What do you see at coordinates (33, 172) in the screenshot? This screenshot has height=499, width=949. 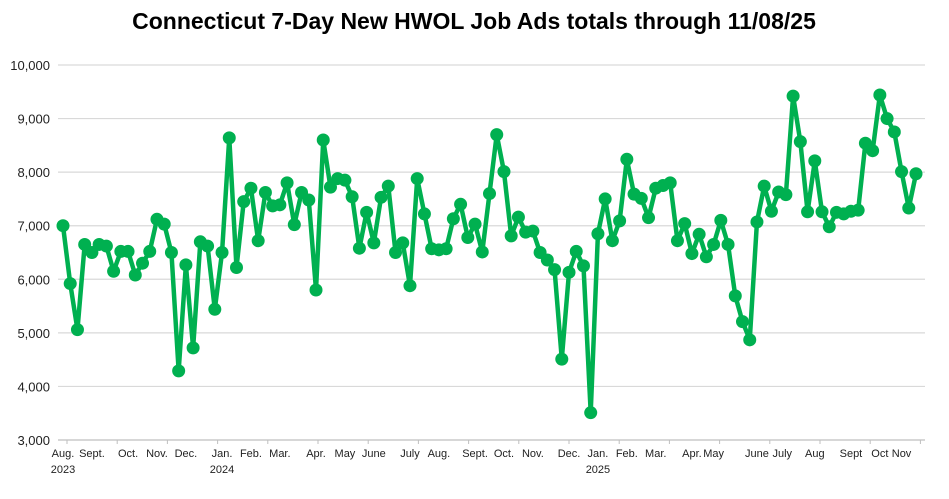 I see `y-tick-label: 8,000` at bounding box center [33, 172].